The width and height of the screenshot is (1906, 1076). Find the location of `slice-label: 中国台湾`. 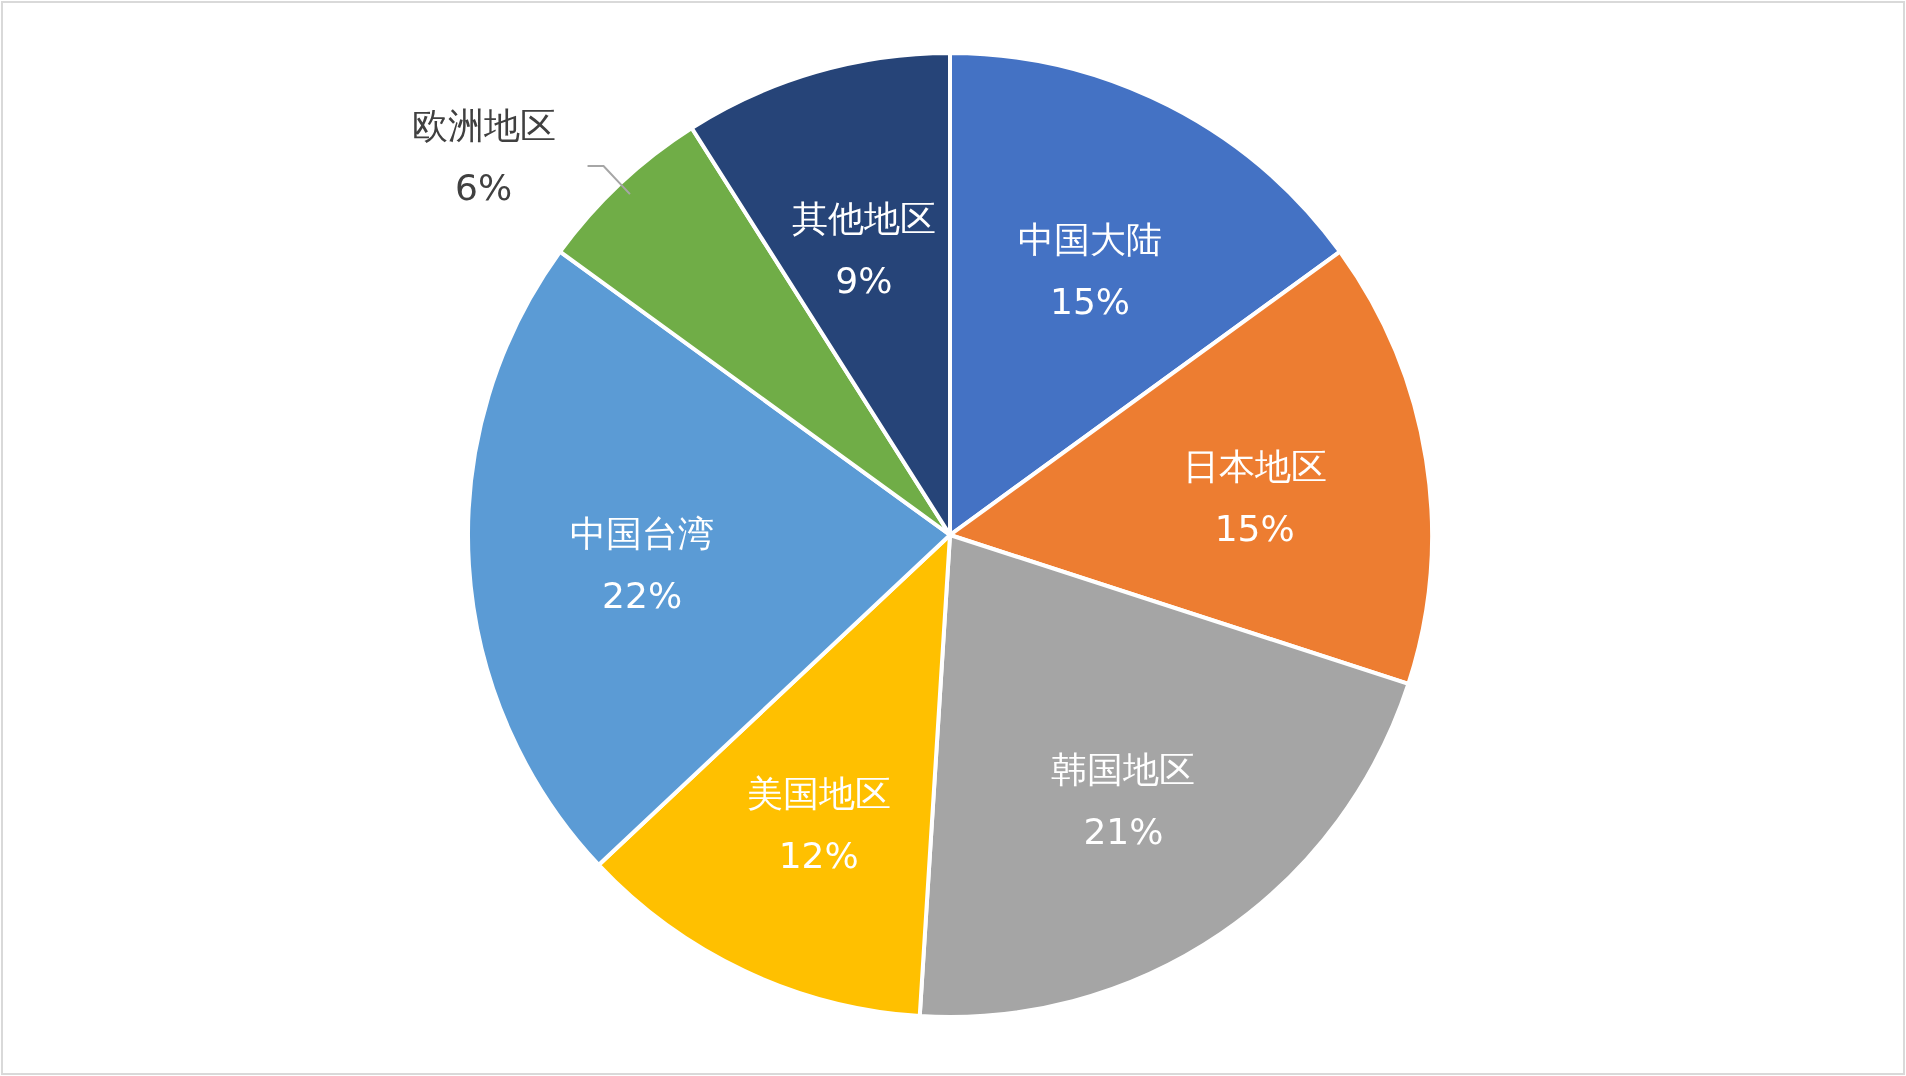

slice-label: 中国台湾 is located at coordinates (642, 534).